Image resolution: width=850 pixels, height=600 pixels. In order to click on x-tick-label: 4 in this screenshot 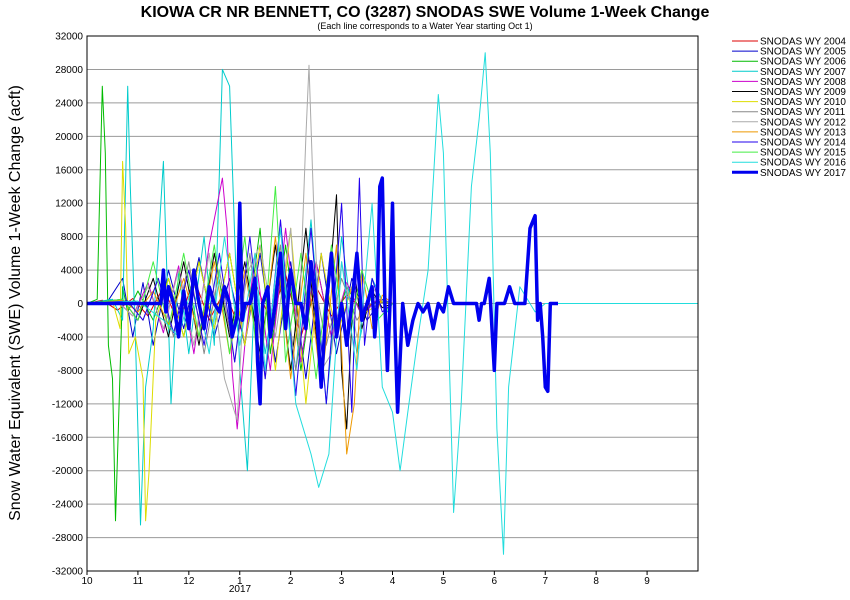, I will do `click(393, 581)`.